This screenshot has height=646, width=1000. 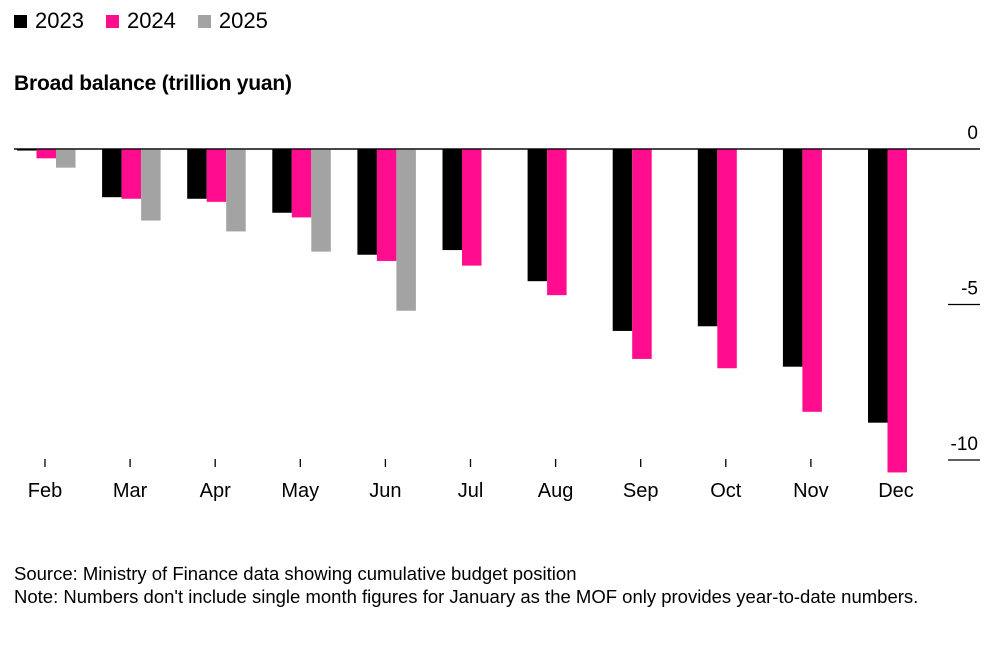 What do you see at coordinates (471, 491) in the screenshot?
I see `x-tick-label: Jul` at bounding box center [471, 491].